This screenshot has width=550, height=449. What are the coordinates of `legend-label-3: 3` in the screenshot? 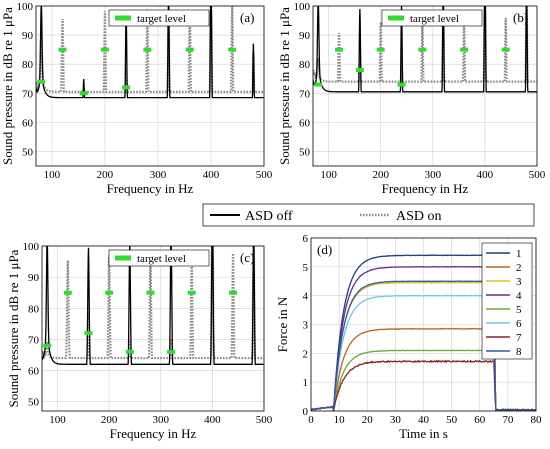 It's located at (519, 282).